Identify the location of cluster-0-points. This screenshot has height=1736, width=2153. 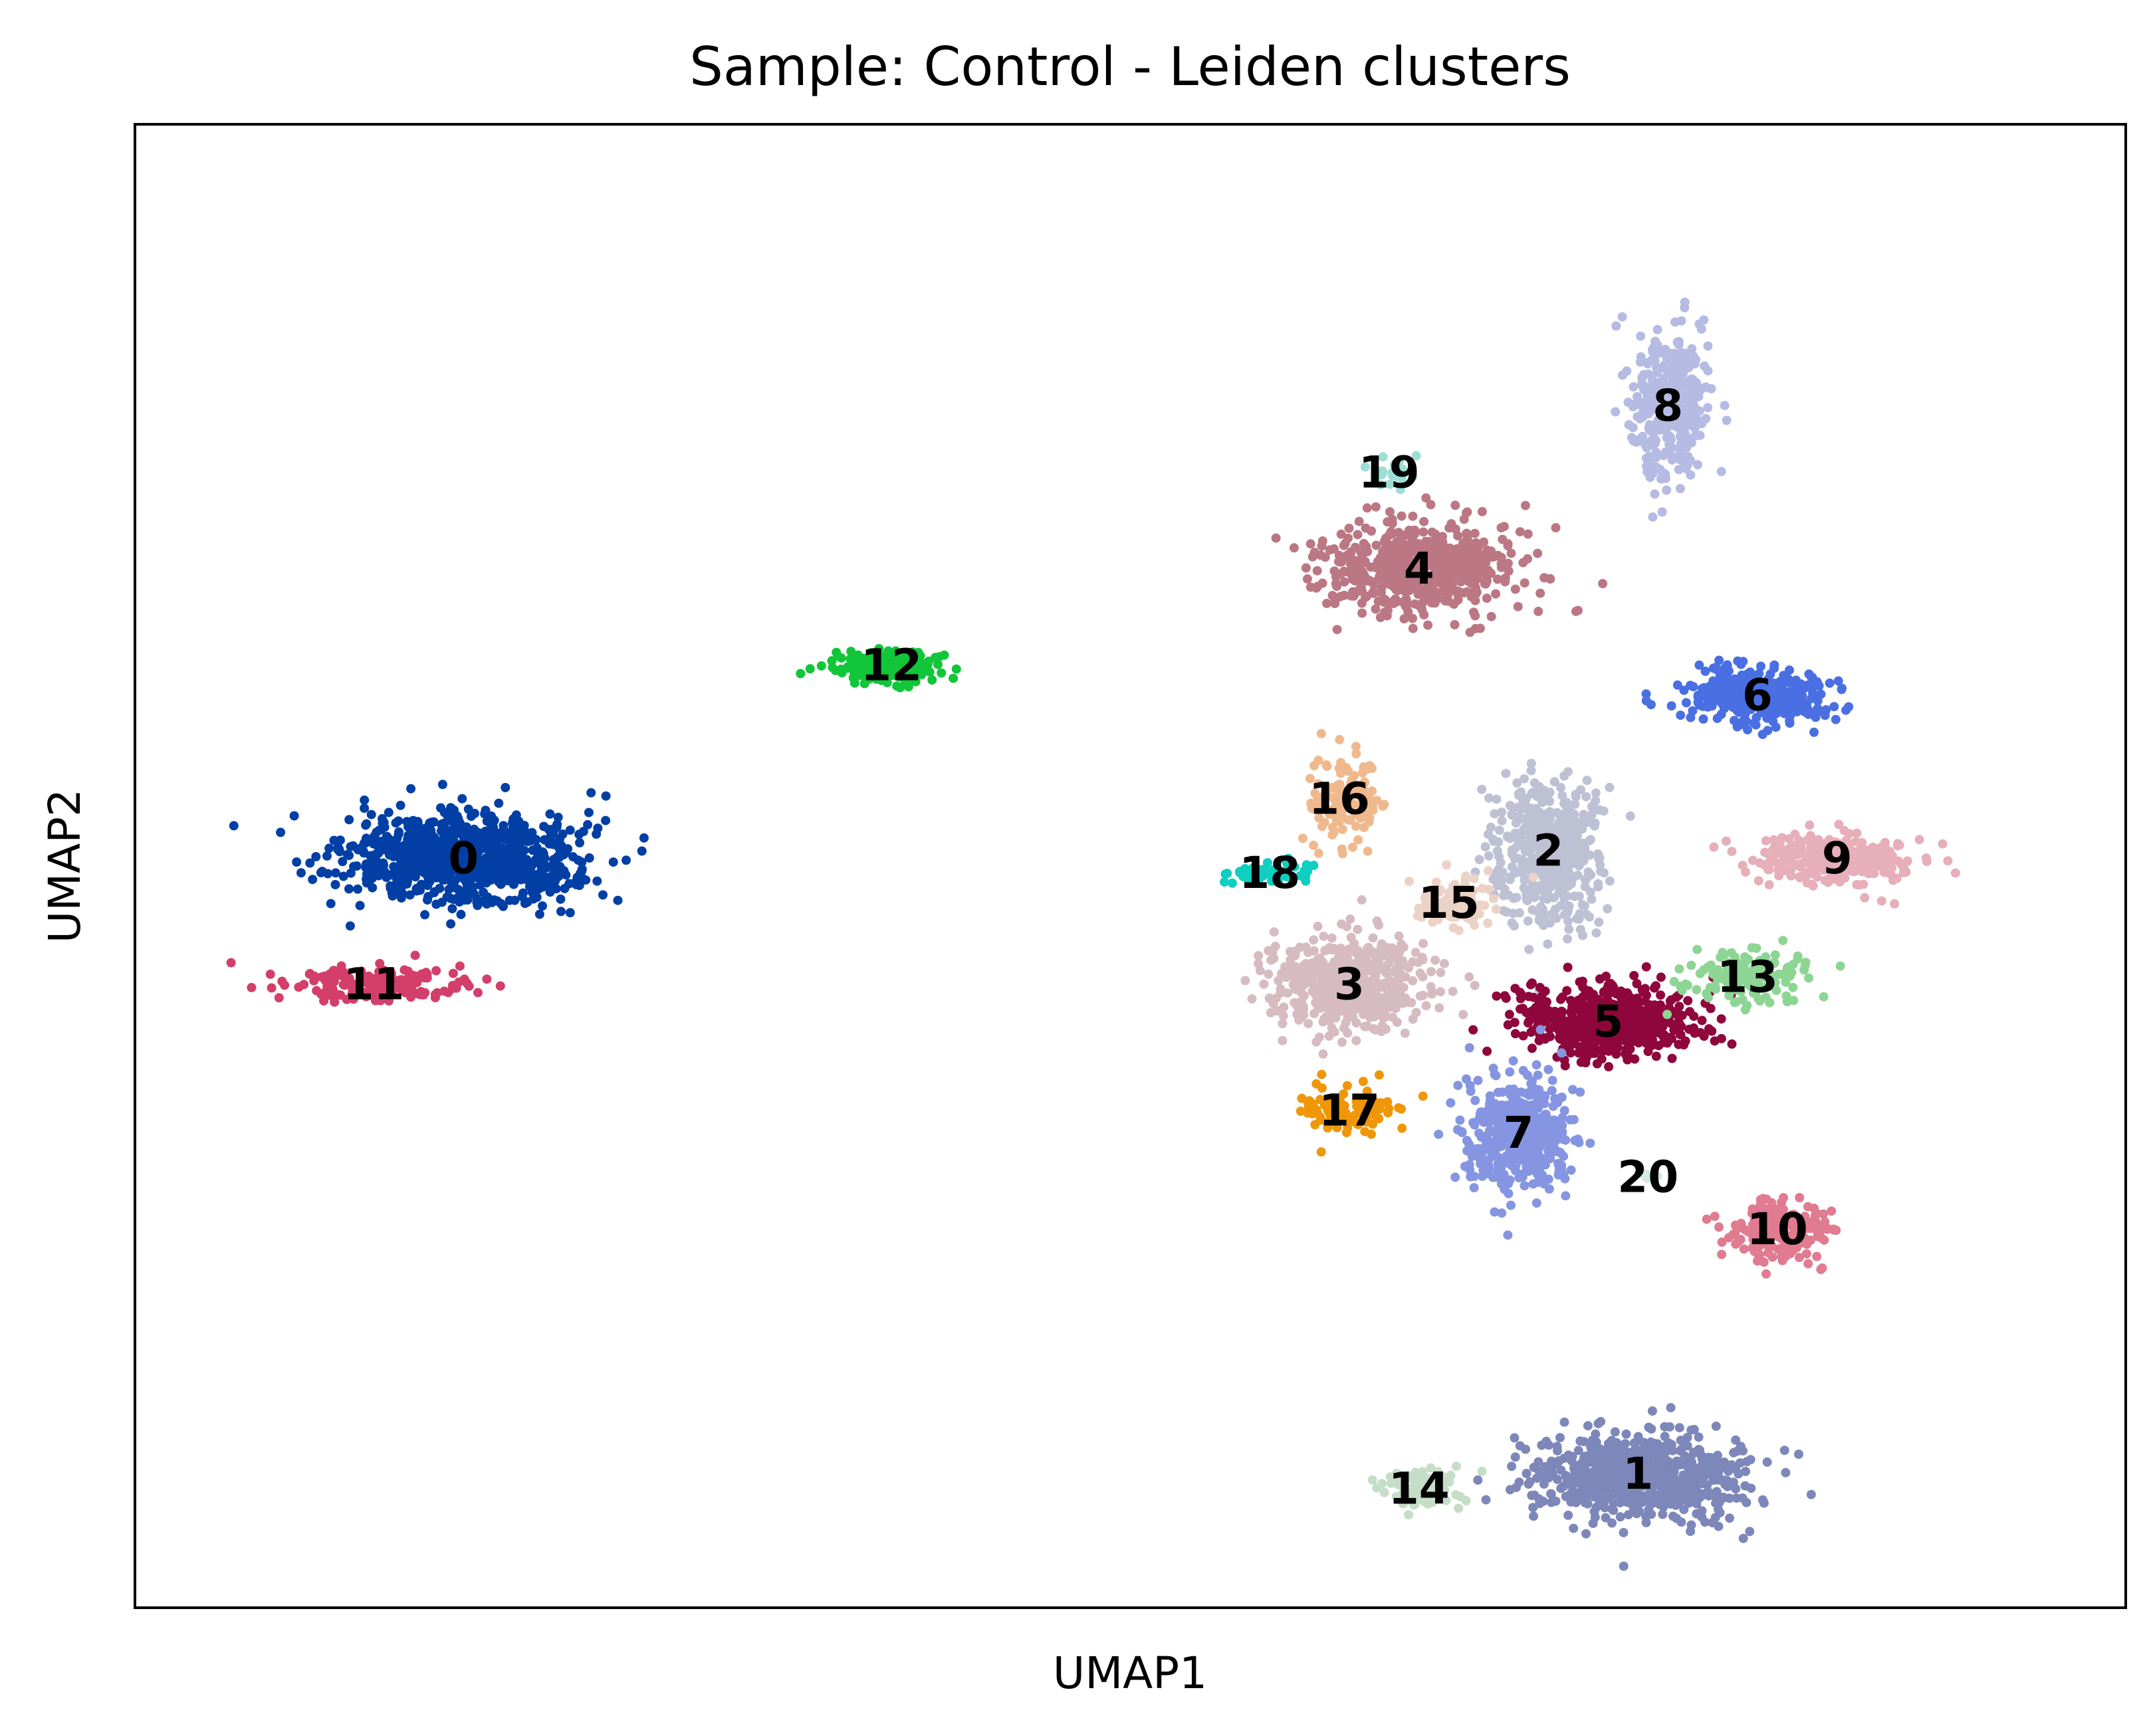
(439, 855).